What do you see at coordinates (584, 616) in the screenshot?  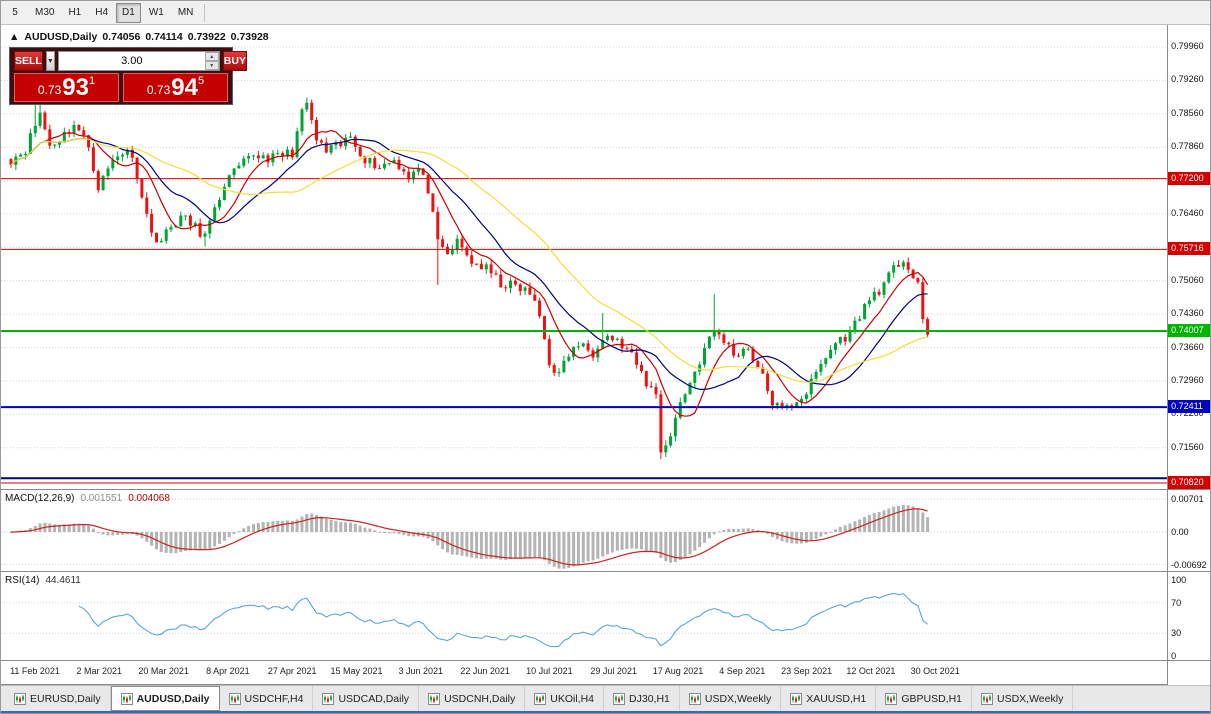 I see `rsi-panel: RSI(14) 44.4611` at bounding box center [584, 616].